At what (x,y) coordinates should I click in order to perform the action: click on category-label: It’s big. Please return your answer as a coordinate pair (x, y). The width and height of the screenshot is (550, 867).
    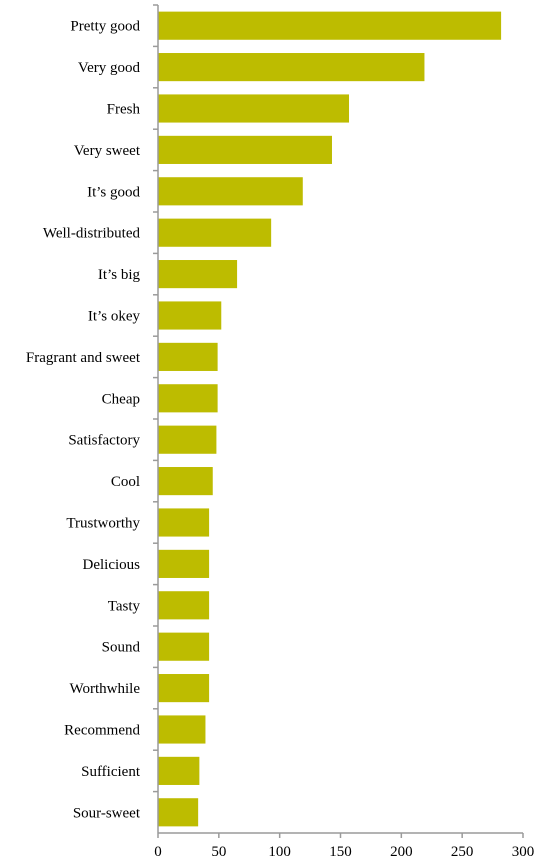
    Looking at the image, I should click on (119, 275).